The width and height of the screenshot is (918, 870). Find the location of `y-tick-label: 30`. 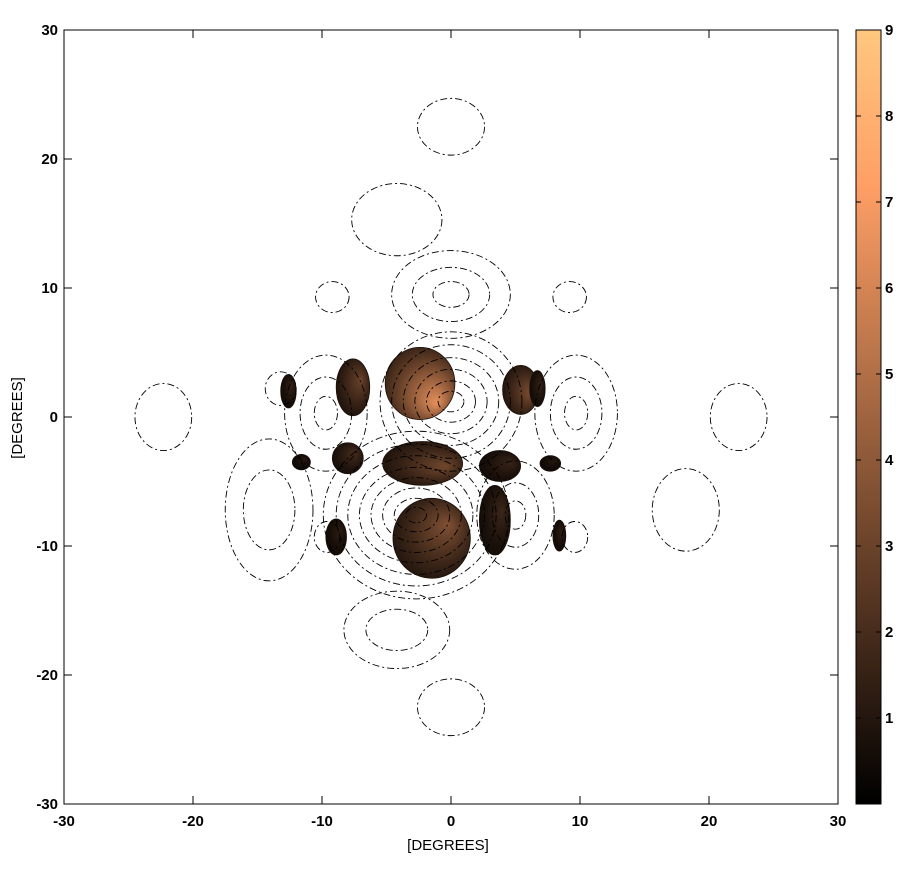

y-tick-label: 30 is located at coordinates (49, 30).